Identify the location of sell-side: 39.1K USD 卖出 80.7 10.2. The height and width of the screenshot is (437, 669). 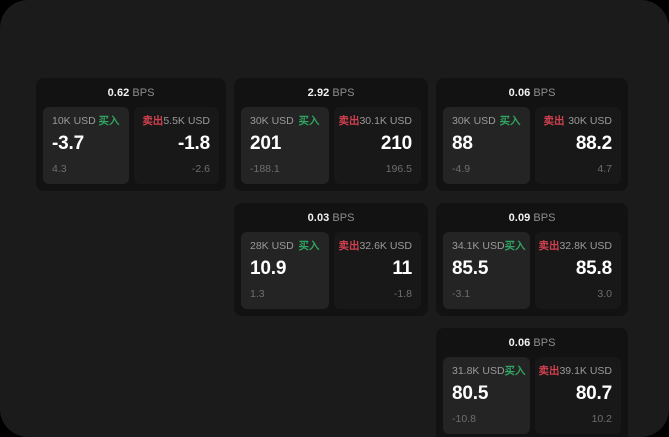
(577, 395).